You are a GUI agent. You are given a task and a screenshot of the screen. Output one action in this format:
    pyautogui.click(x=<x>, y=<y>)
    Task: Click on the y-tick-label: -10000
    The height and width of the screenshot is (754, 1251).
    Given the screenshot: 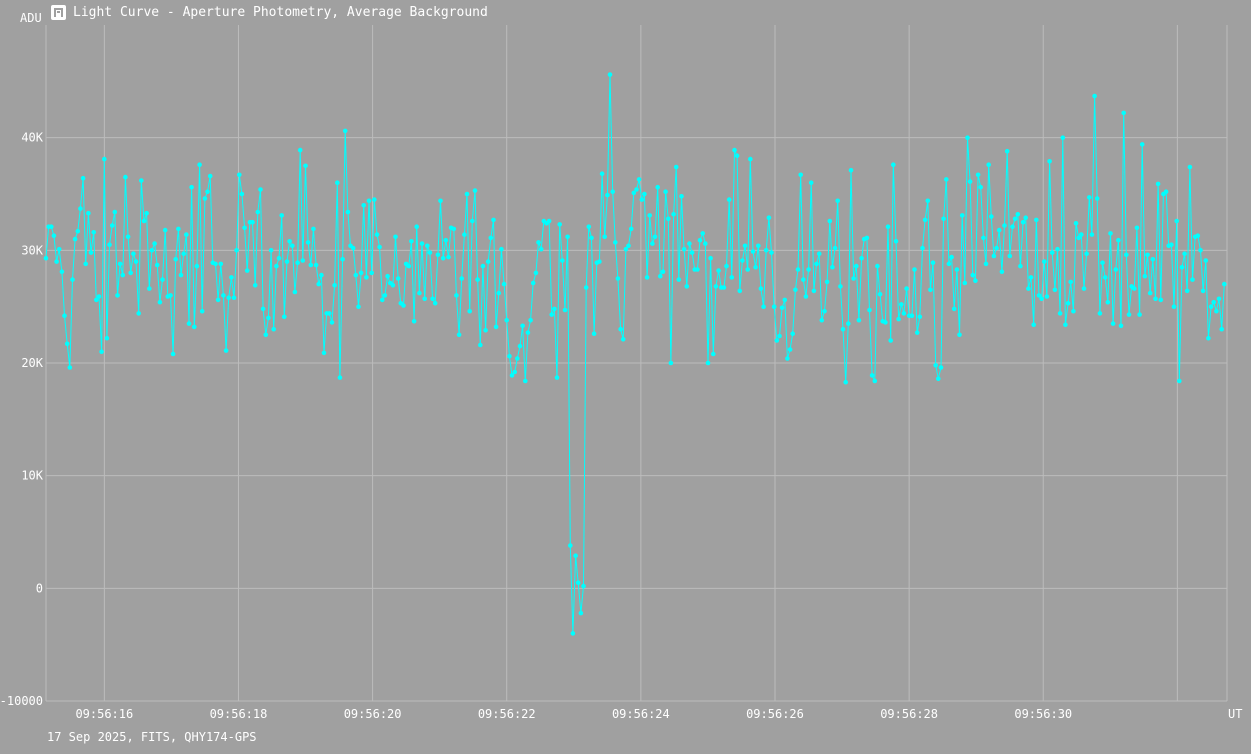 What is the action you would take?
    pyautogui.click(x=21, y=701)
    